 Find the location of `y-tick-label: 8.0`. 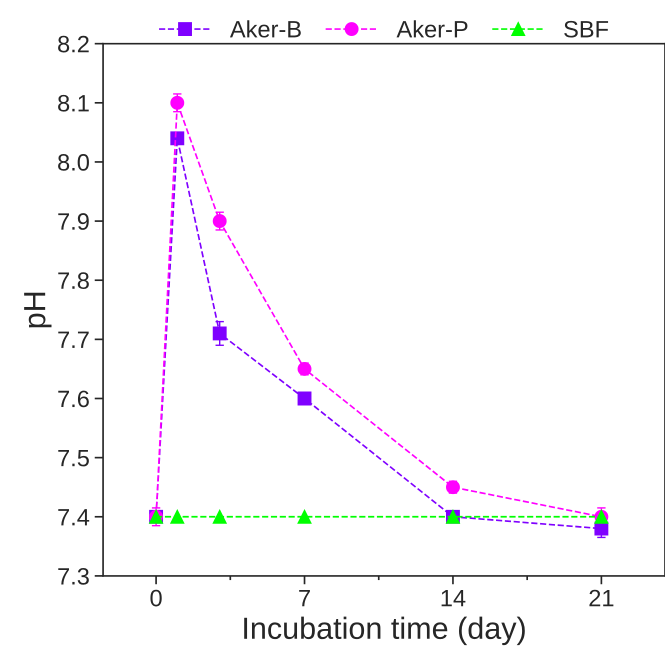

y-tick-label: 8.0 is located at coordinates (73, 162).